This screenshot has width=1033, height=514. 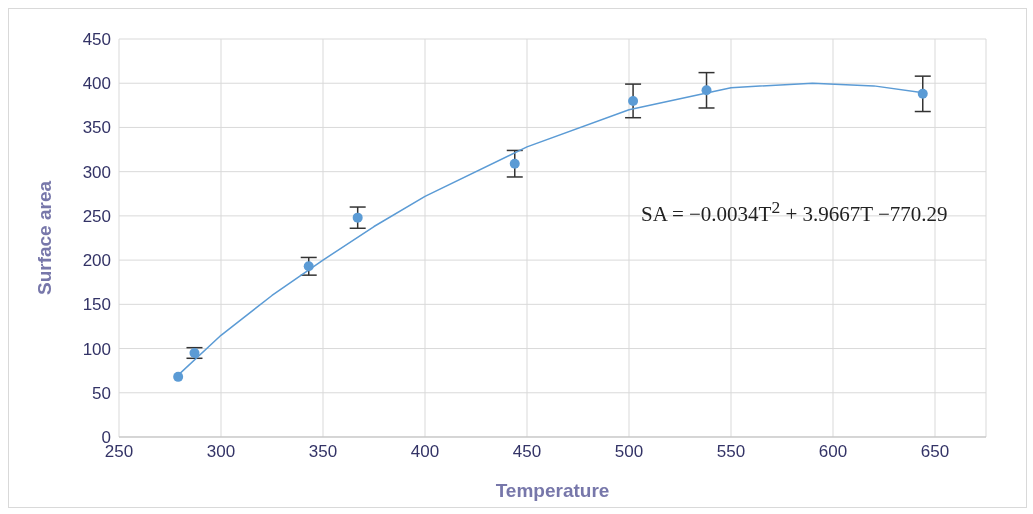 What do you see at coordinates (96, 84) in the screenshot?
I see `y-tick-label: 400` at bounding box center [96, 84].